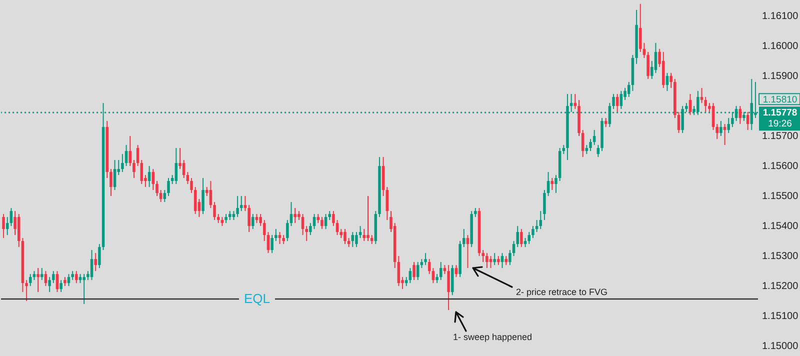 The width and height of the screenshot is (800, 356). Describe the element at coordinates (780, 100) in the screenshot. I see `text: 1.15810` at that location.